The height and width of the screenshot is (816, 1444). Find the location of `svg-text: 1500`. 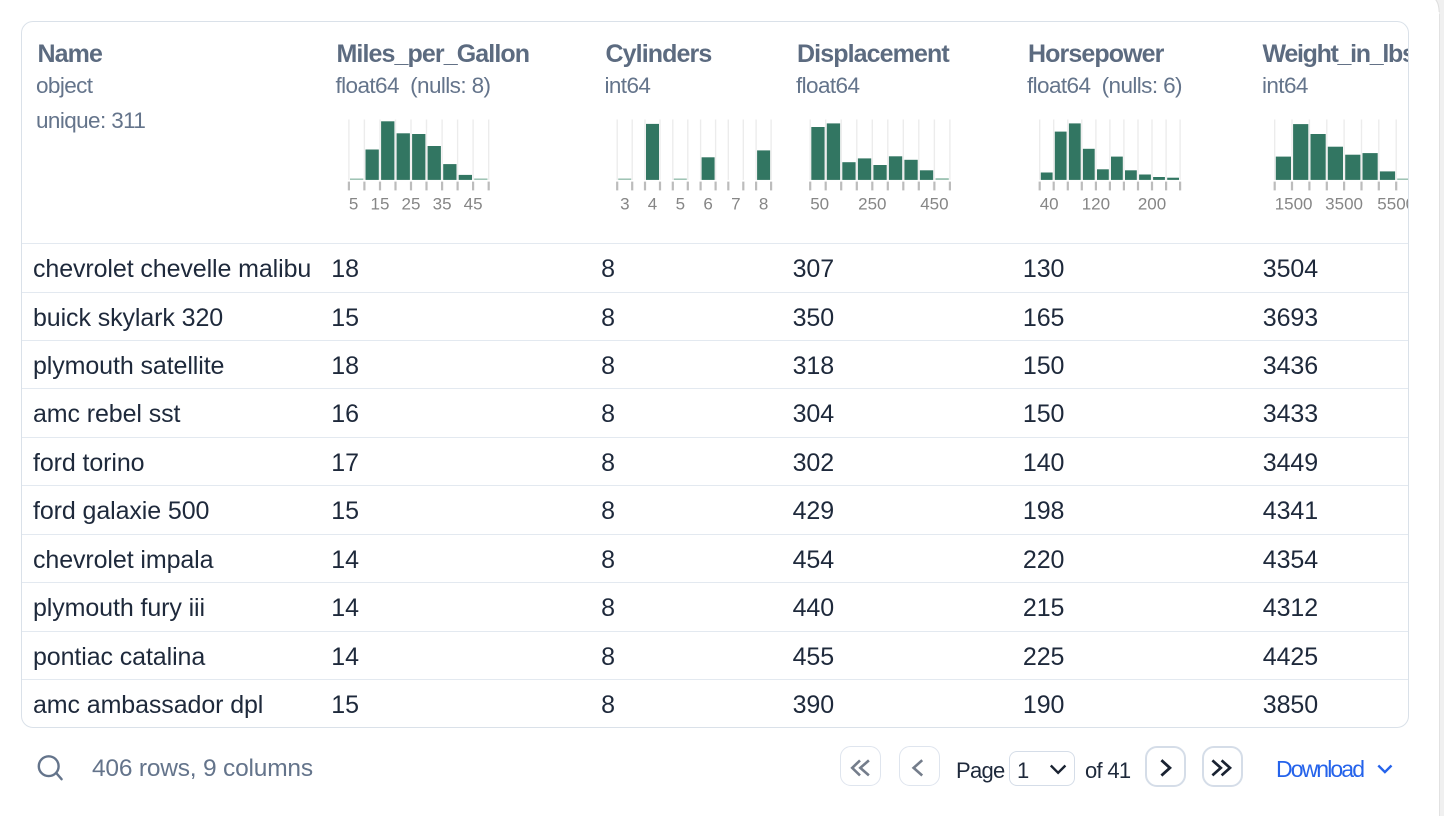

svg-text: 1500 is located at coordinates (1294, 204).